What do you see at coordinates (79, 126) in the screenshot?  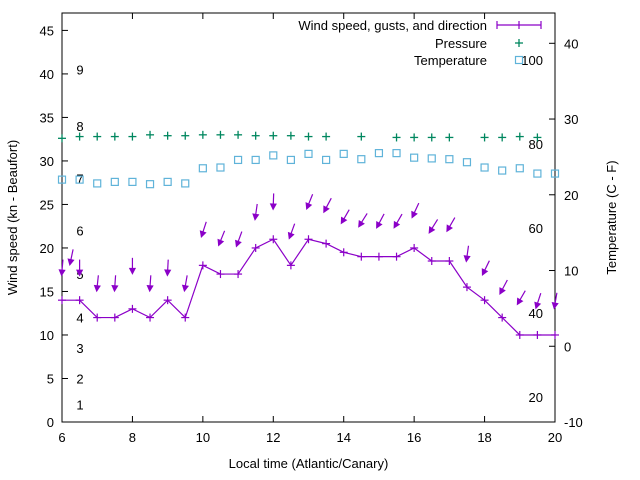 I see `beaufort-label-8: 8` at bounding box center [79, 126].